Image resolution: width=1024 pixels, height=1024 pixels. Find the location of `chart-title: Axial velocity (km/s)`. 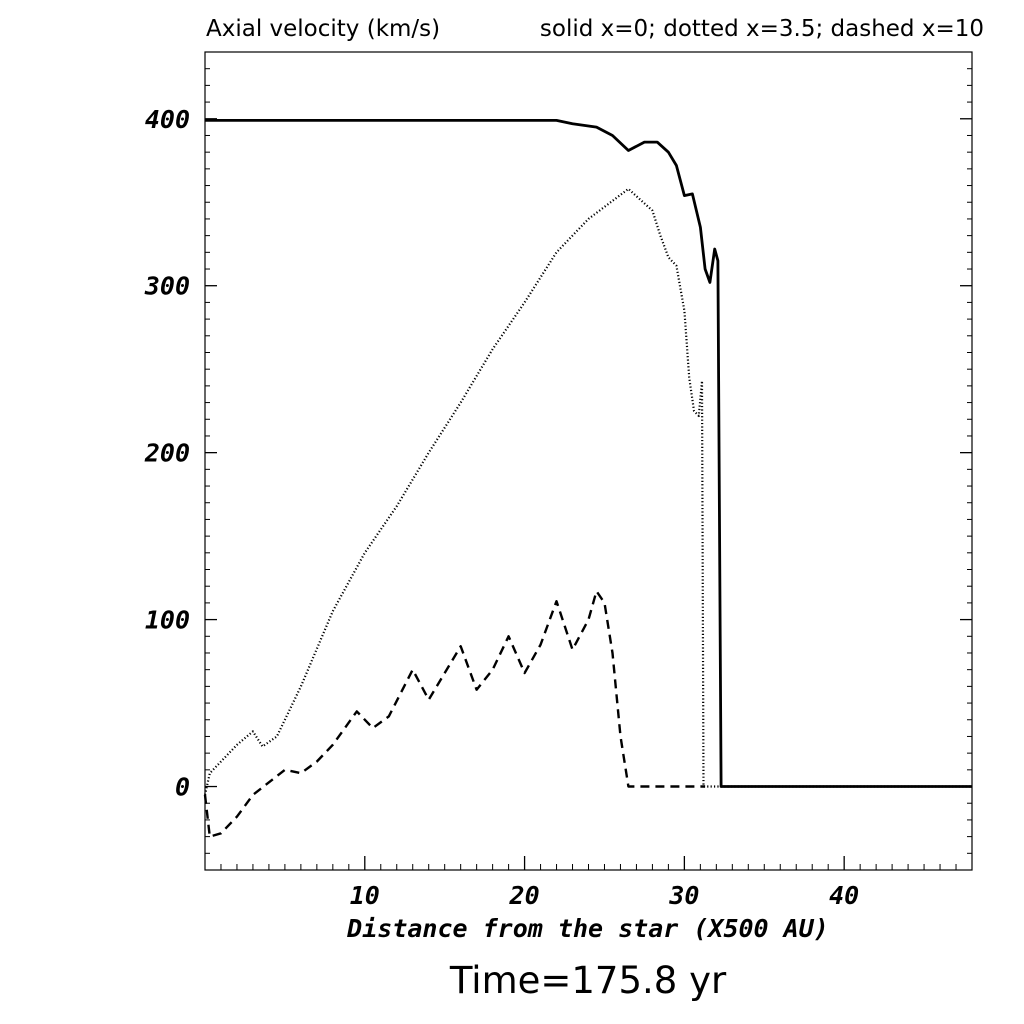

chart-title: Axial velocity (km/s) is located at coordinates (323, 29).